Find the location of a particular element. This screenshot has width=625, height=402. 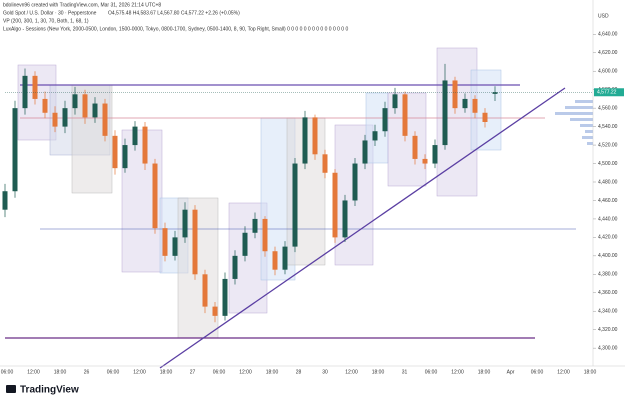

brand-logo is located at coordinates (11, 389).